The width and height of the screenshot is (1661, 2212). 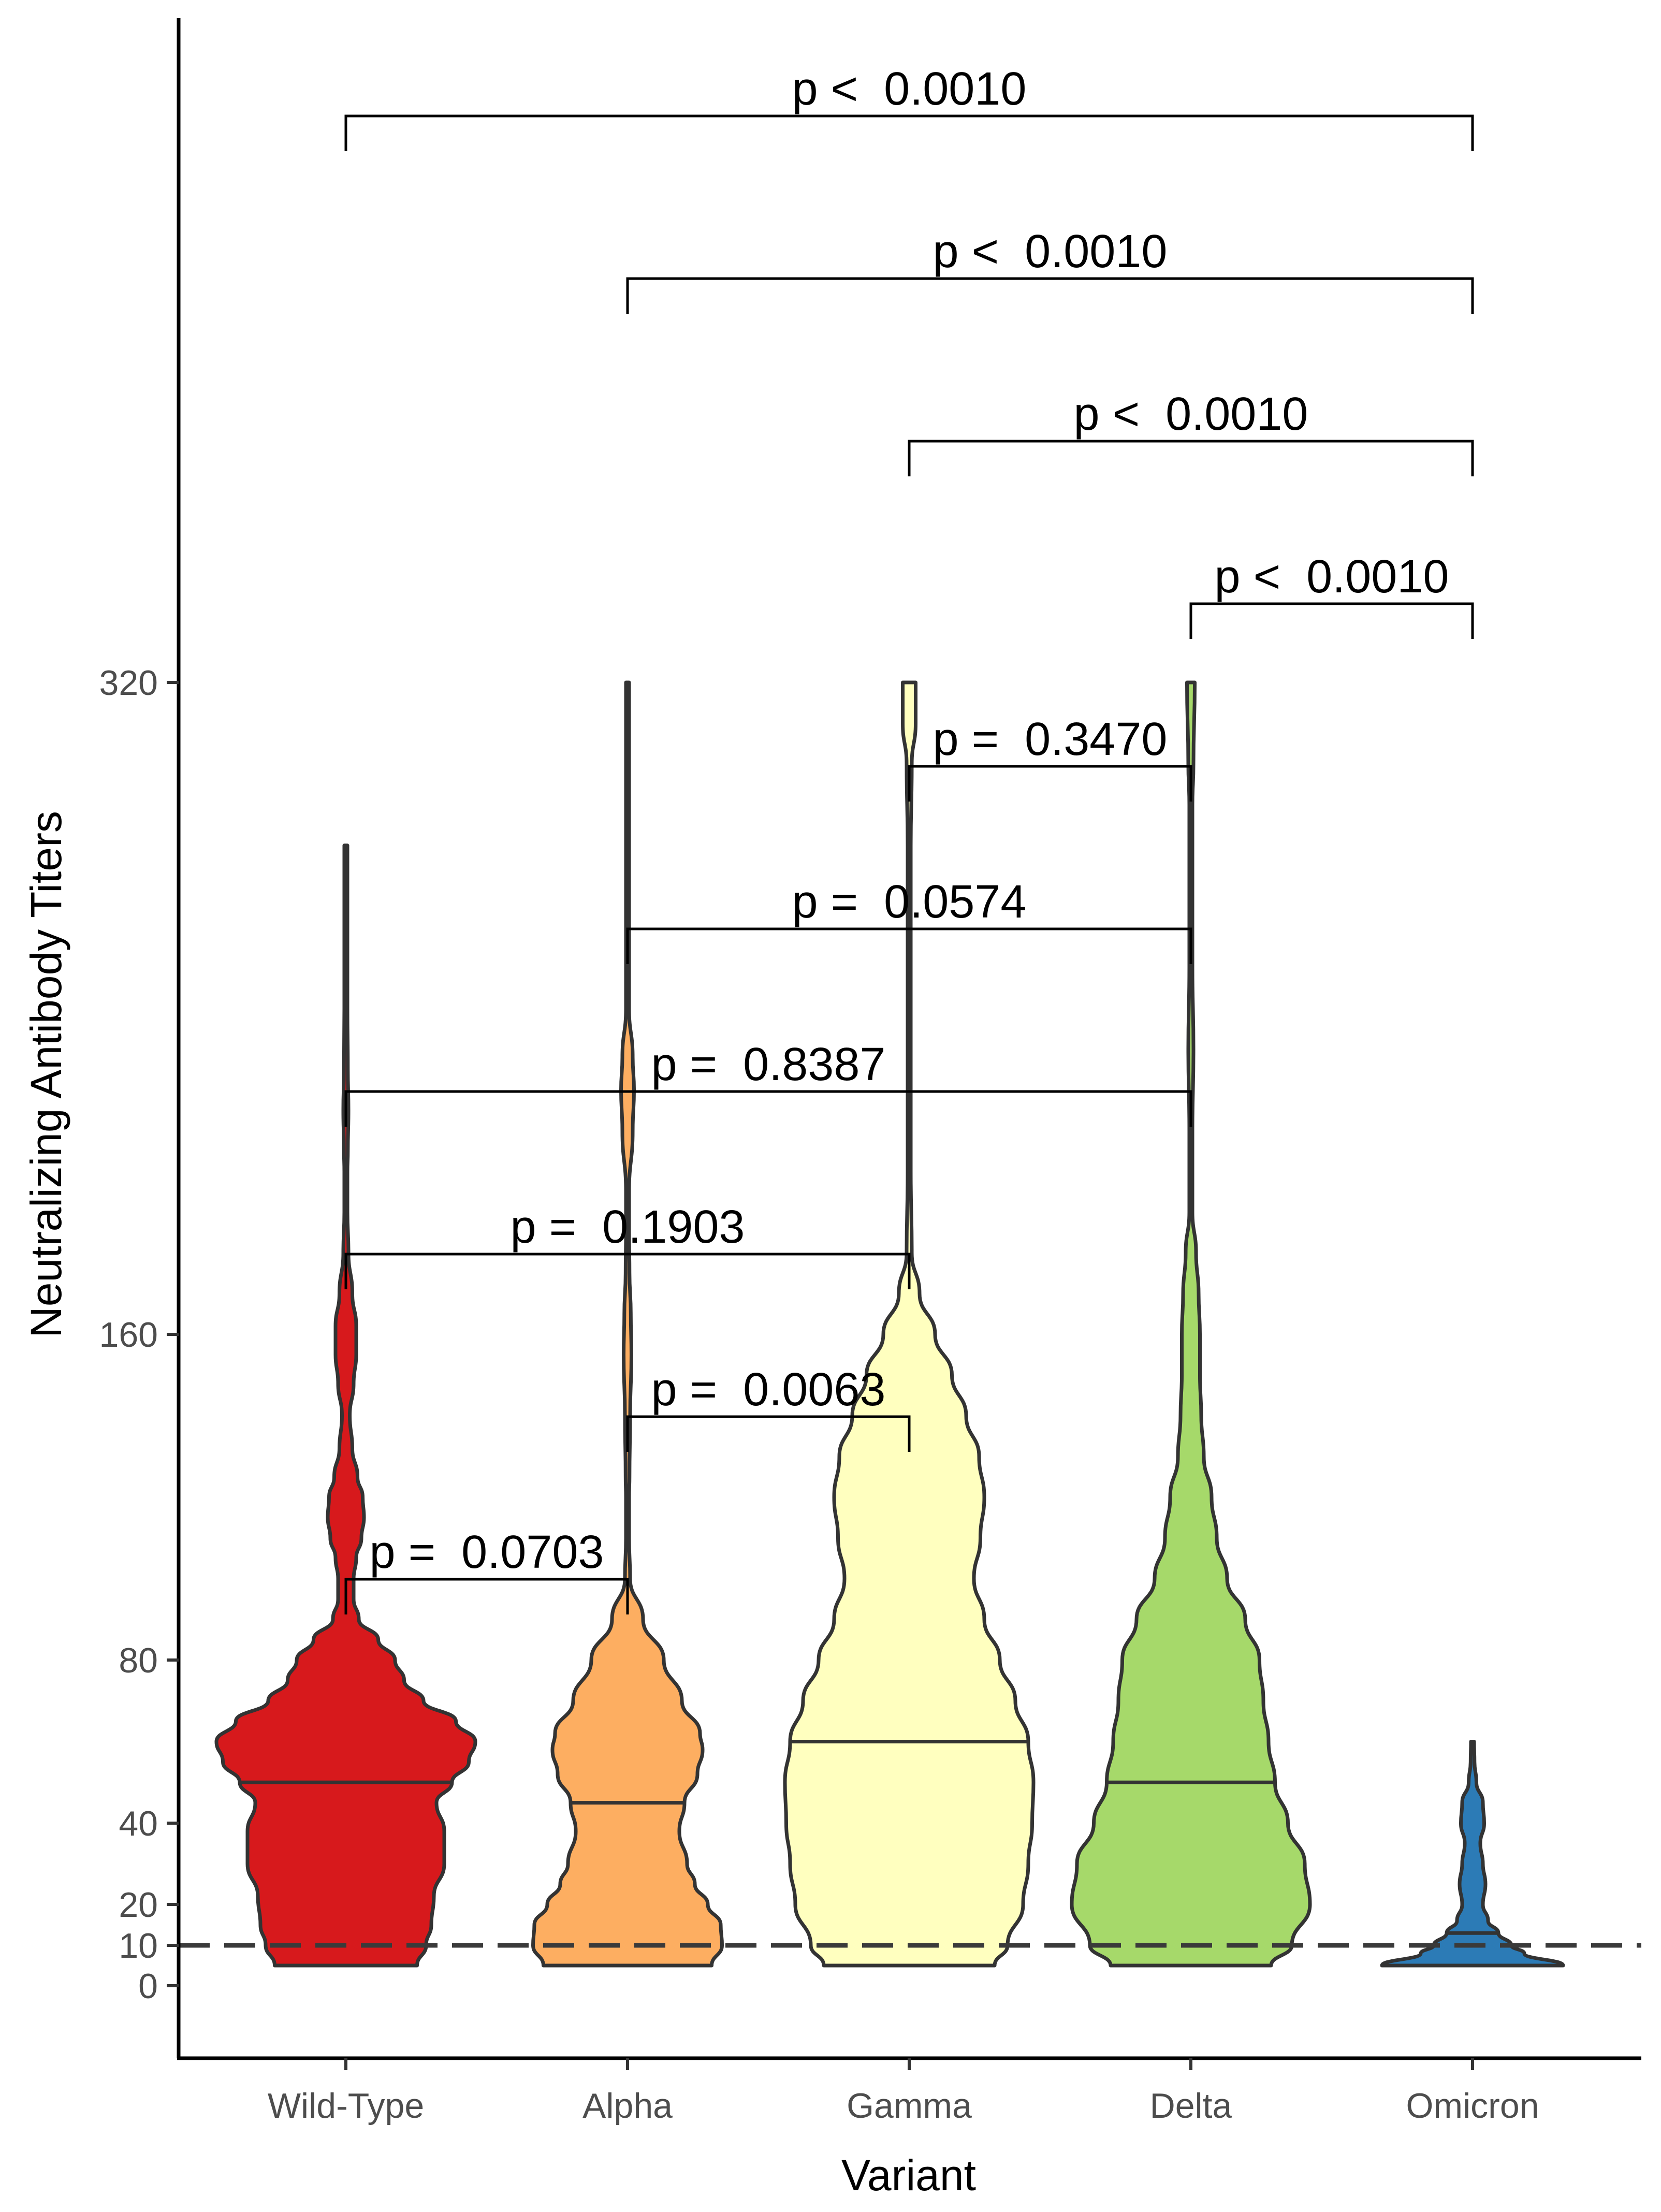 What do you see at coordinates (769, 1390) in the screenshot?
I see `p-value-label: p = 0.0063` at bounding box center [769, 1390].